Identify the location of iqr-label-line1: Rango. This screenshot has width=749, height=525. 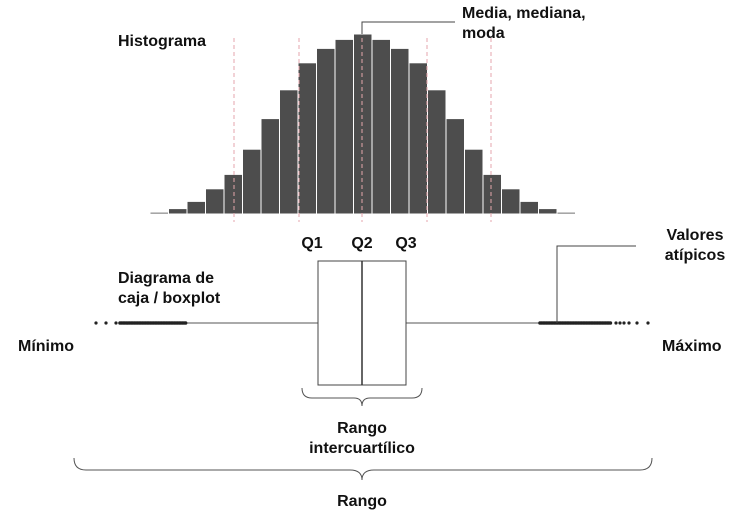
(362, 428).